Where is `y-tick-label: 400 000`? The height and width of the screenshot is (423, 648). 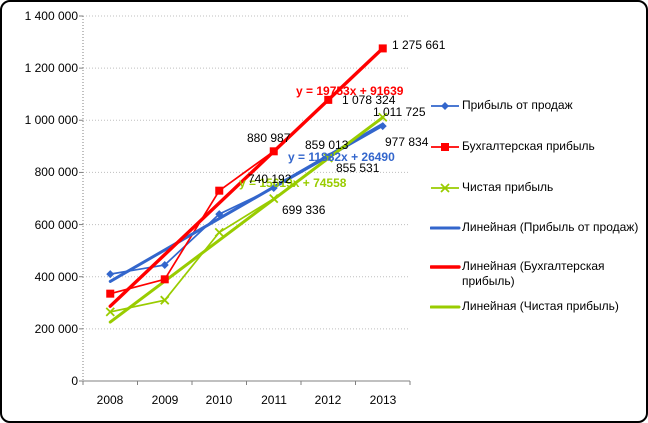
y-tick-label: 400 000 is located at coordinates (56, 277).